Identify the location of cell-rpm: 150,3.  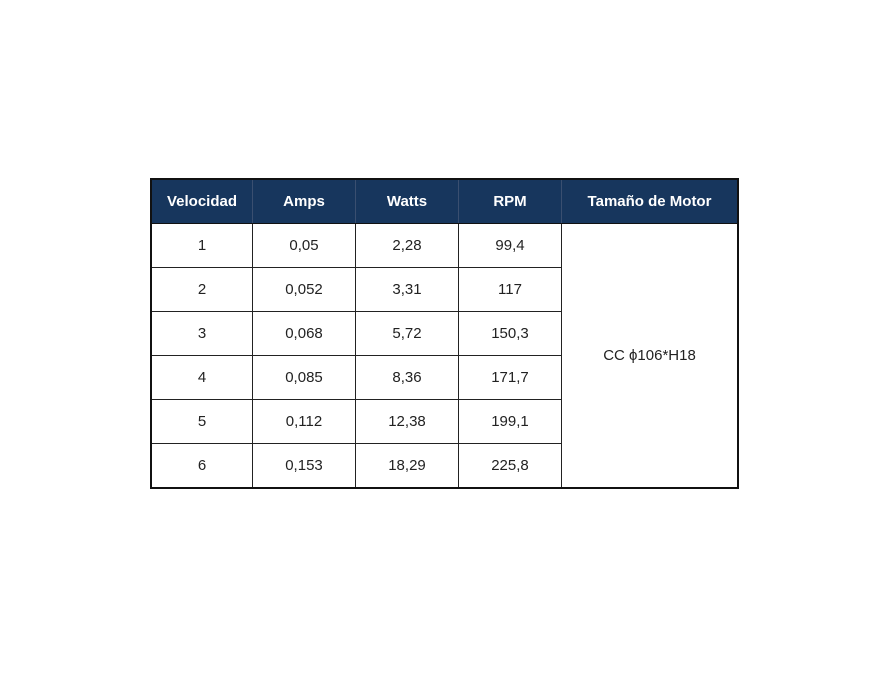
(510, 333).